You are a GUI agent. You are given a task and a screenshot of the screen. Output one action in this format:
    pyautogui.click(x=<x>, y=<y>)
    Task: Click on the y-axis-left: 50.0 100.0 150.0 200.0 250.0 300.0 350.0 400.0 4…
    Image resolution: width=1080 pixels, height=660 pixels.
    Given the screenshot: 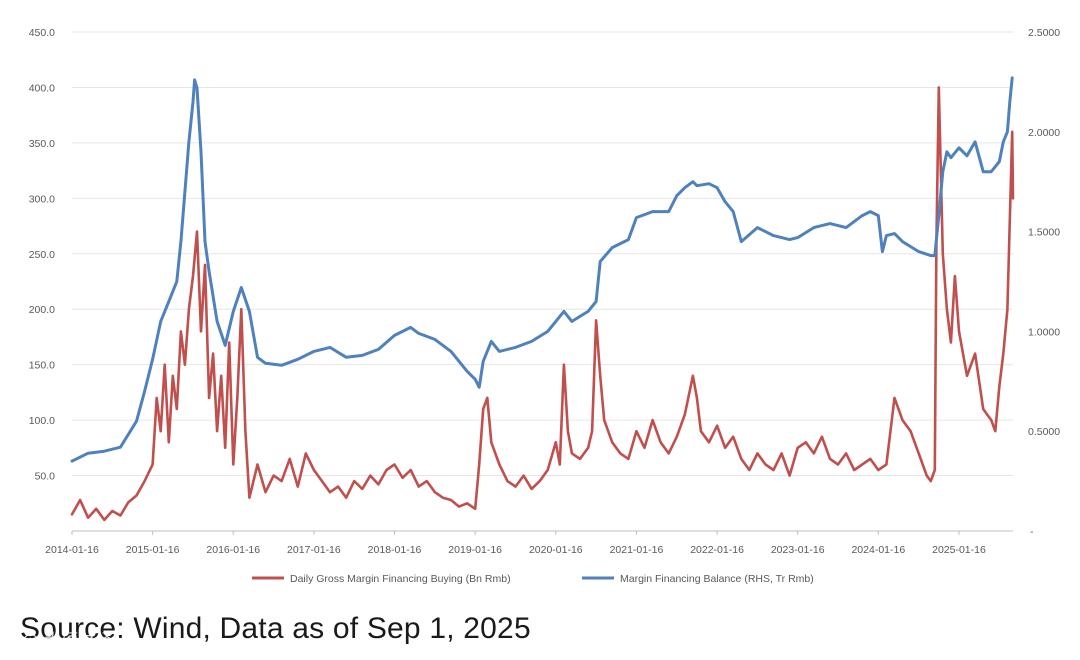 What is the action you would take?
    pyautogui.click(x=42, y=255)
    